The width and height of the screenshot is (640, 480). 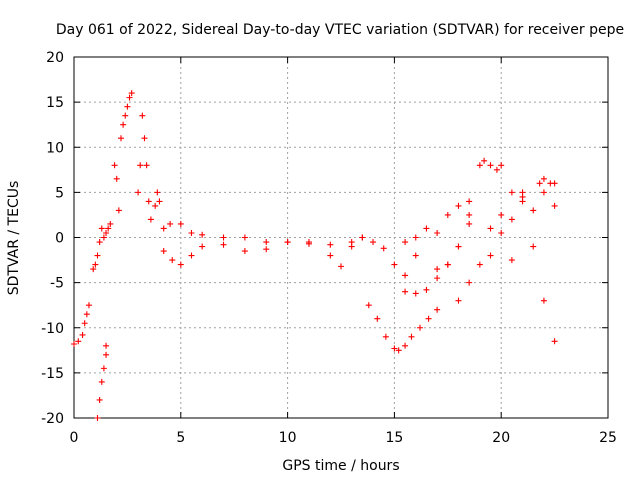 What do you see at coordinates (403, 328) in the screenshot?
I see `series-deep-dip` at bounding box center [403, 328].